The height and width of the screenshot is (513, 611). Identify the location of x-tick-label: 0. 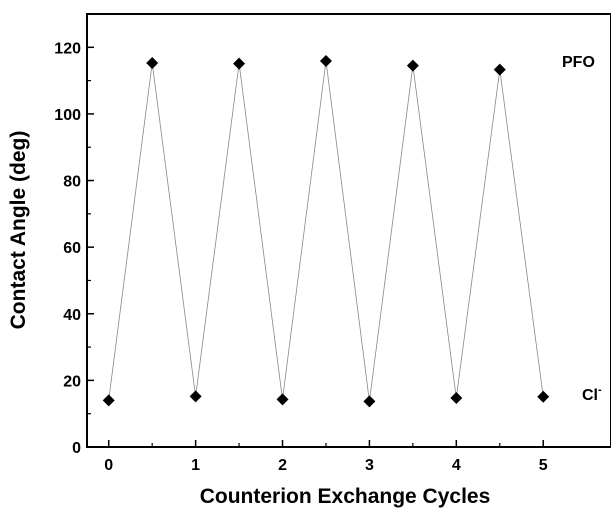
(108, 465).